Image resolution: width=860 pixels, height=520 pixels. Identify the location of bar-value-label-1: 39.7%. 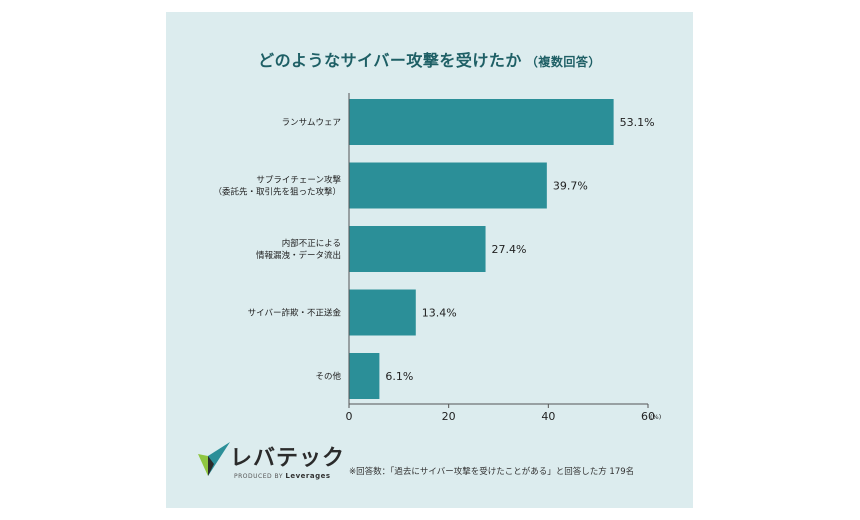
(570, 186).